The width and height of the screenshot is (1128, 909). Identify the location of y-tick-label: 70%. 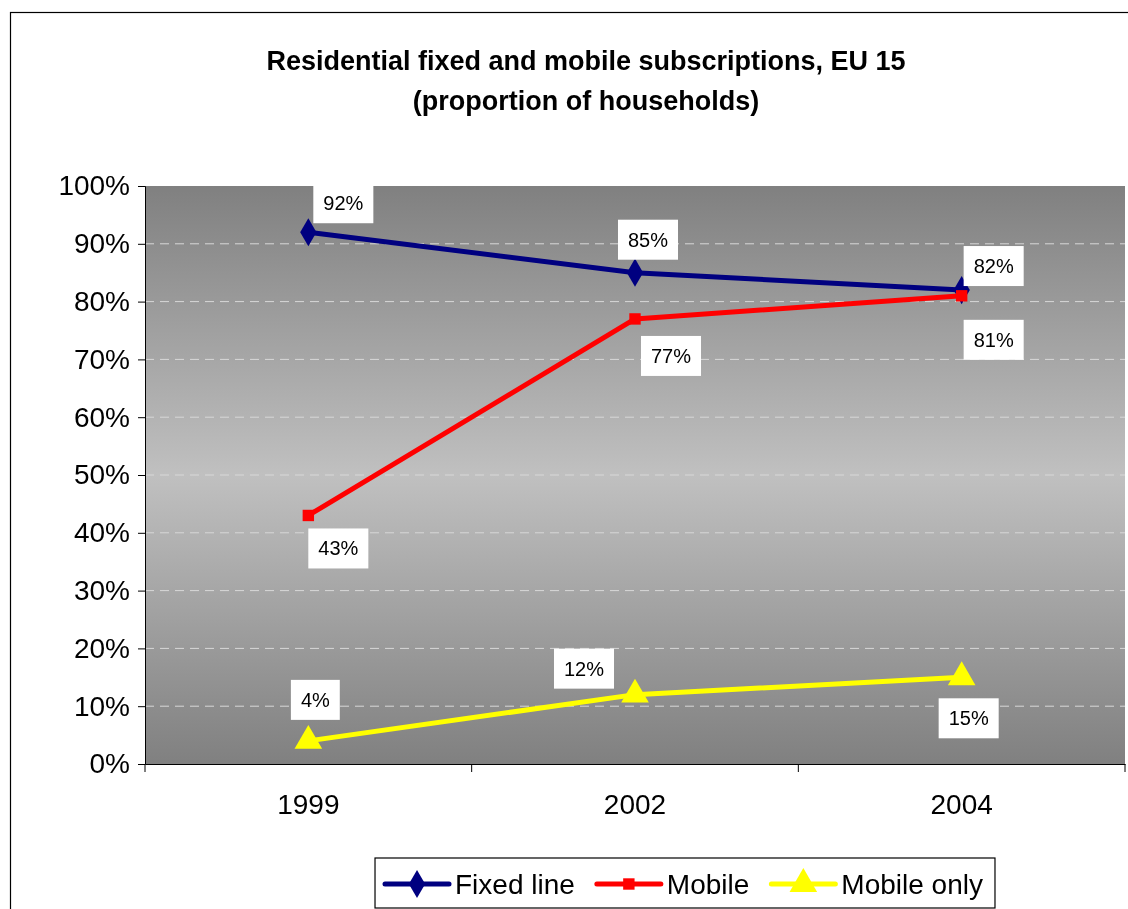
(101, 359).